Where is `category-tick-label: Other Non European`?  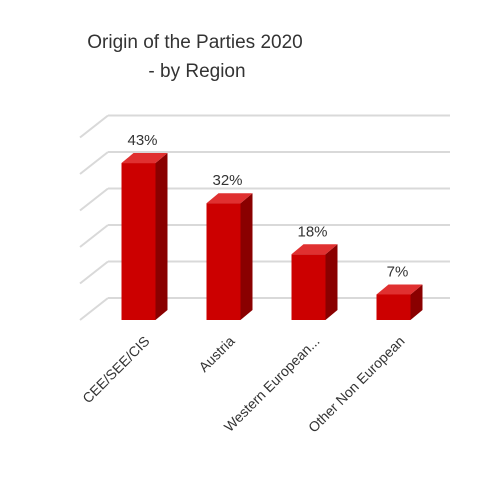
category-tick-label: Other Non European is located at coordinates (356, 384).